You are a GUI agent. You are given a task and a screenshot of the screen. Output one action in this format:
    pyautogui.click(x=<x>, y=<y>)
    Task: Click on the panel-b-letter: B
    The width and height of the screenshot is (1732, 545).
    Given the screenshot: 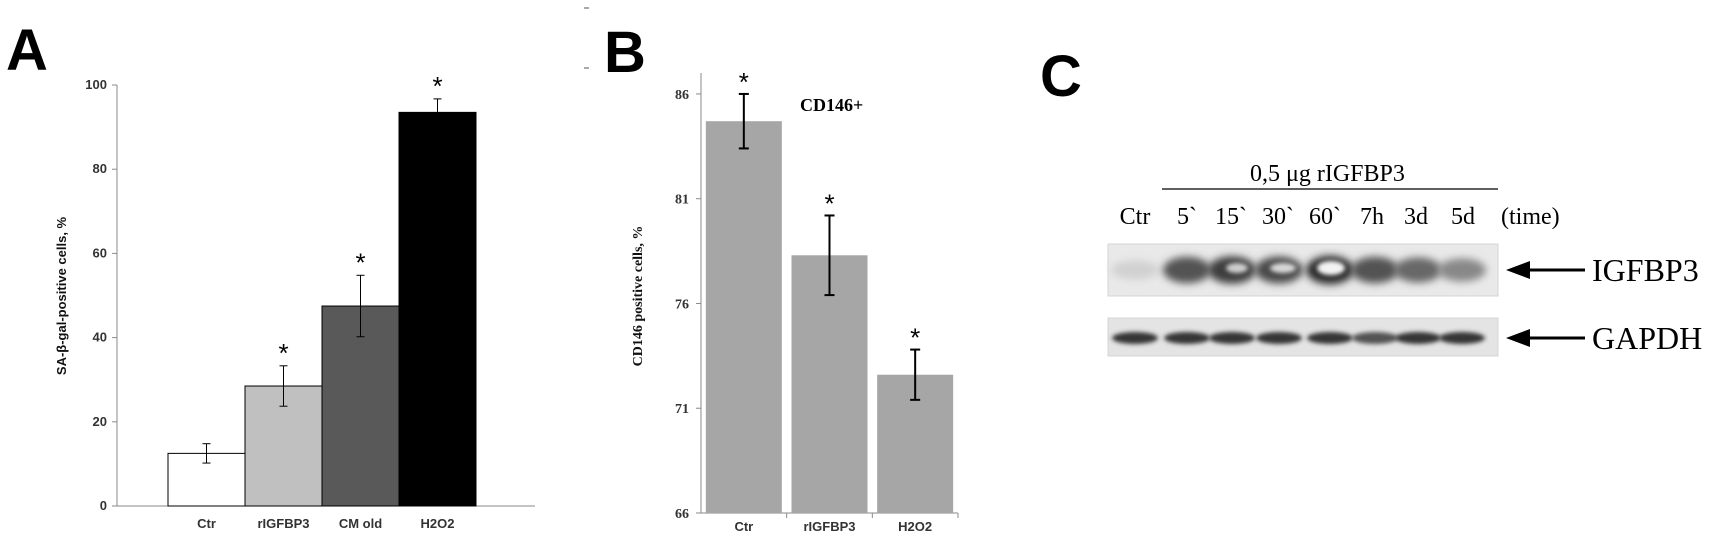 What is the action you would take?
    pyautogui.click(x=625, y=52)
    